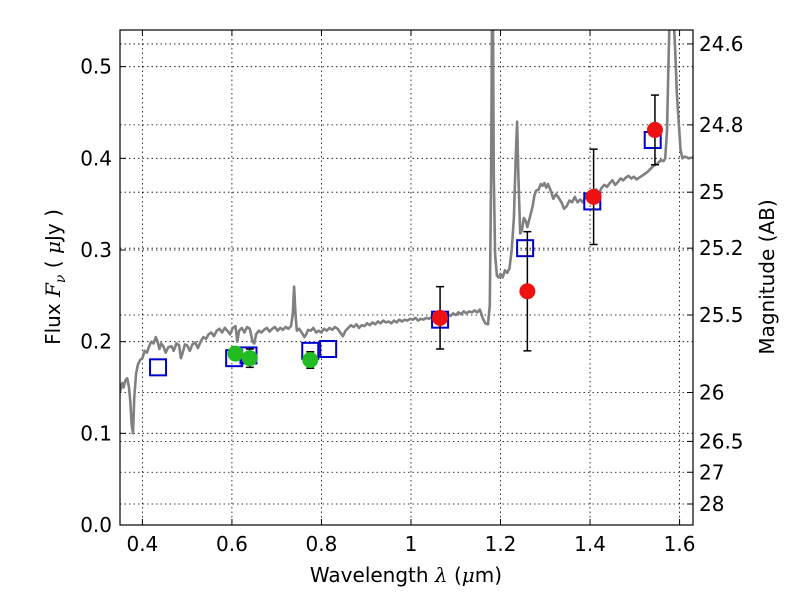 The image size is (800, 600). What do you see at coordinates (96, 296) in the screenshot?
I see `y-tick-labels: 0.0 0.1 0.2 0.3 0.4 0.5` at bounding box center [96, 296].